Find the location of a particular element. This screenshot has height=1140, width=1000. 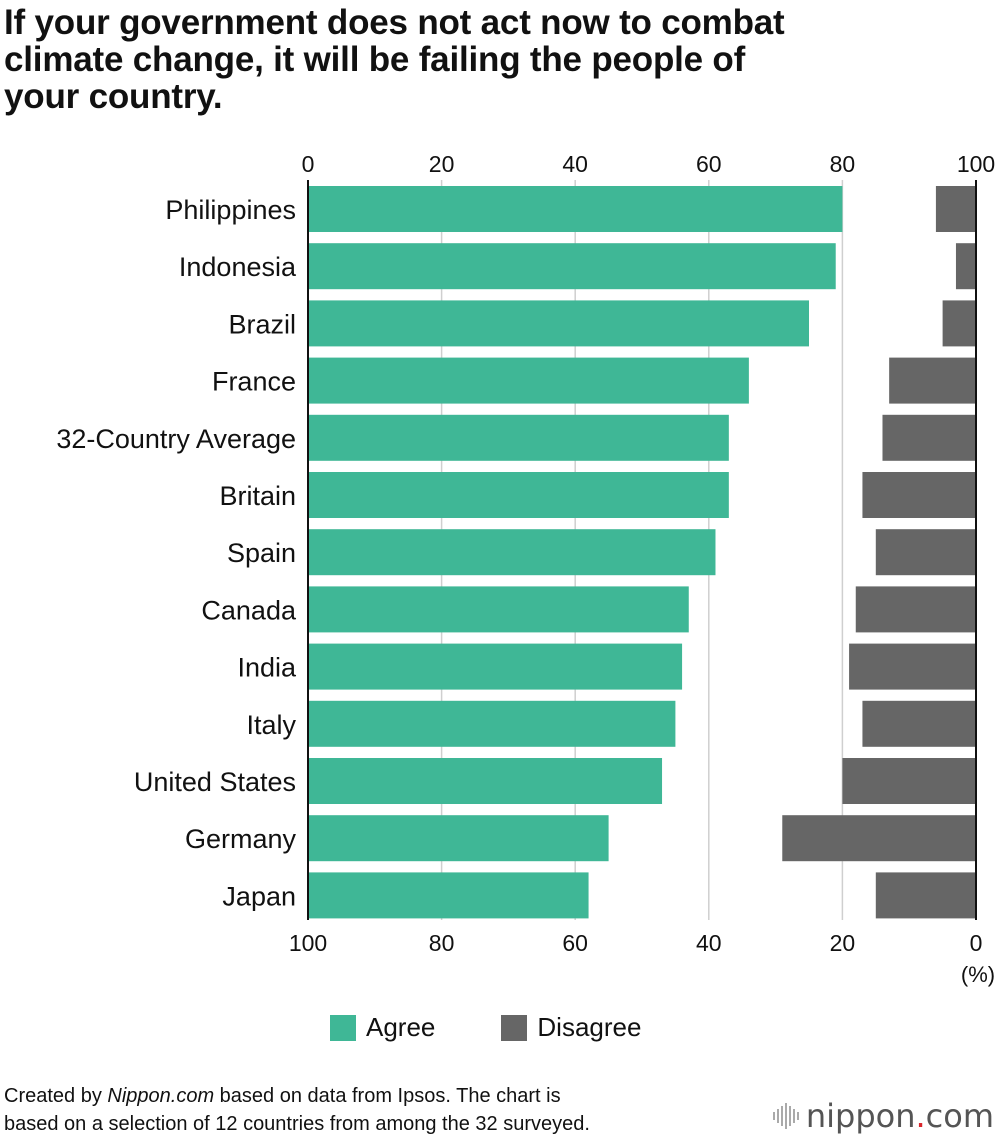

category-label: Spain is located at coordinates (261, 553).